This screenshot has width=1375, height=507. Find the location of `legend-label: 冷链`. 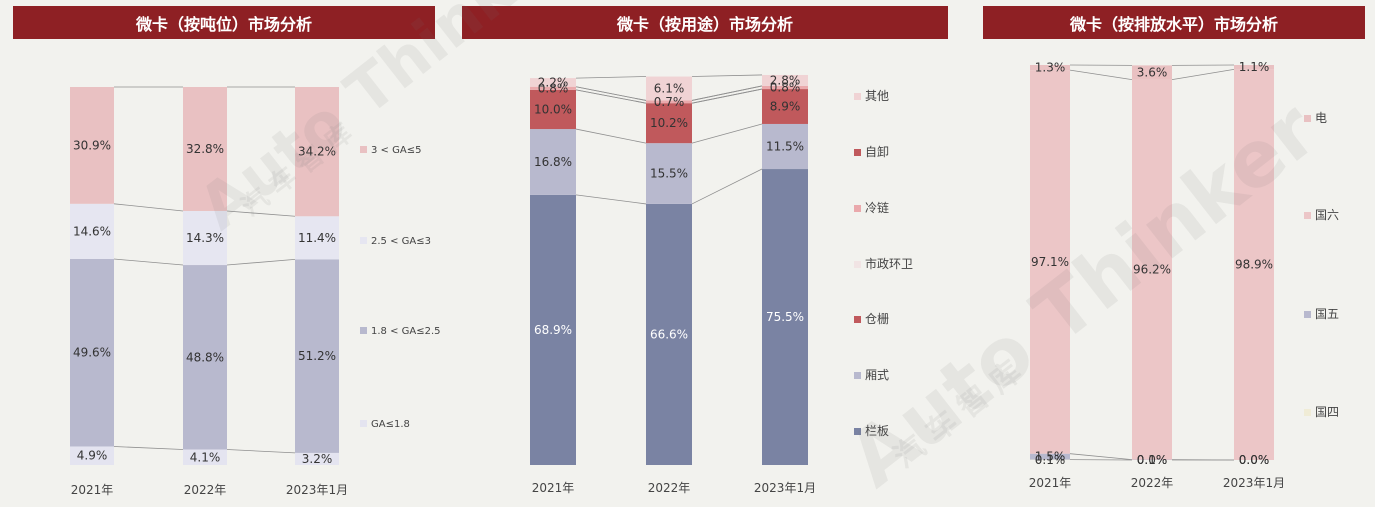

legend-label: 冷链 is located at coordinates (877, 207).